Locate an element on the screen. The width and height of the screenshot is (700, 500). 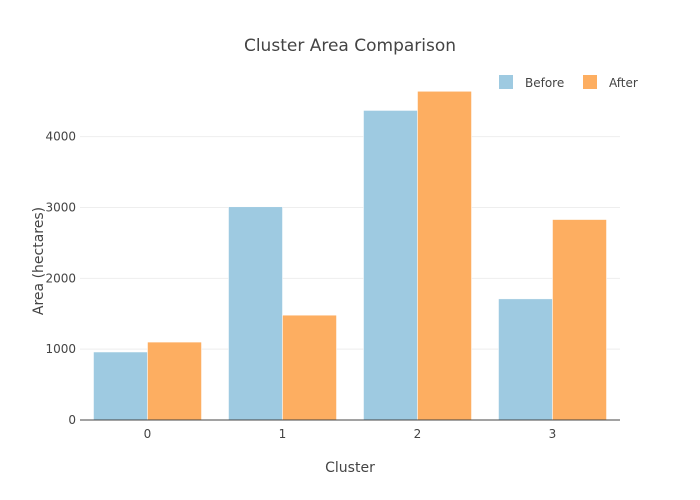
chart-title: Cluster Area Comparison is located at coordinates (350, 46).